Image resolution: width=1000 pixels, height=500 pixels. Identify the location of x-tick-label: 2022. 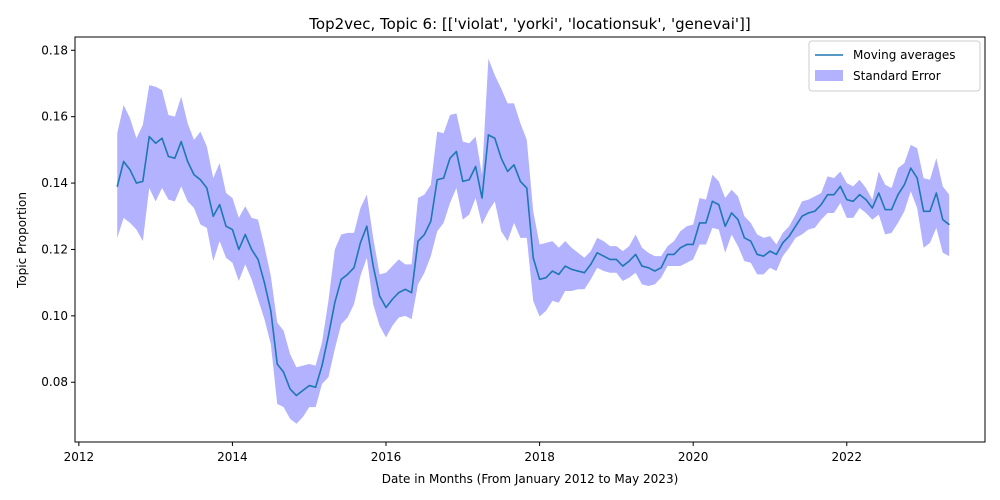
(846, 457).